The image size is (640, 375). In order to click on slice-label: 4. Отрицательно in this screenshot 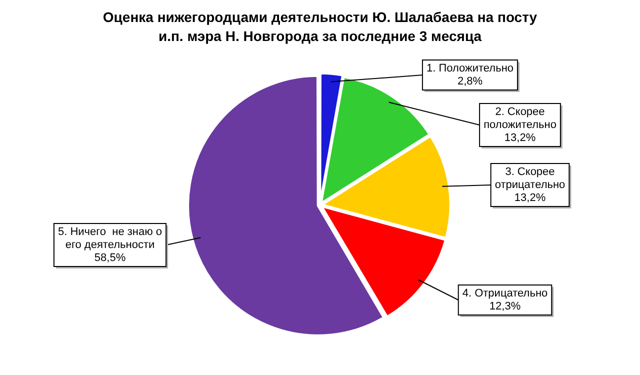, I will do `click(505, 294)`.